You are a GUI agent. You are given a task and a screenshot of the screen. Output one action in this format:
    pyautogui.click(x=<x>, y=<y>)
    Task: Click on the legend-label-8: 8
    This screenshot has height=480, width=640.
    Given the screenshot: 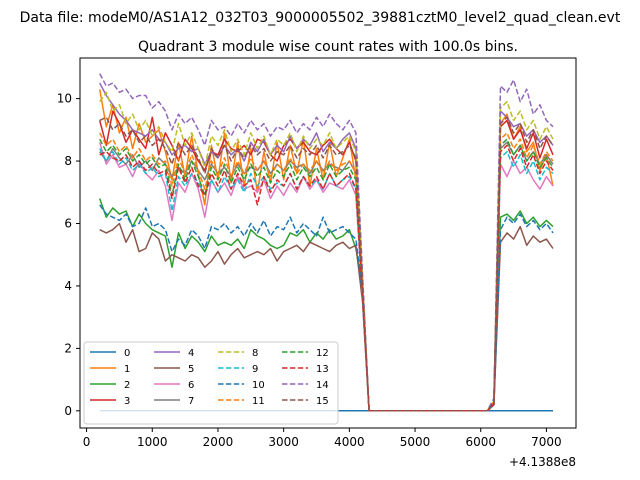 What is the action you would take?
    pyautogui.click(x=255, y=353)
    